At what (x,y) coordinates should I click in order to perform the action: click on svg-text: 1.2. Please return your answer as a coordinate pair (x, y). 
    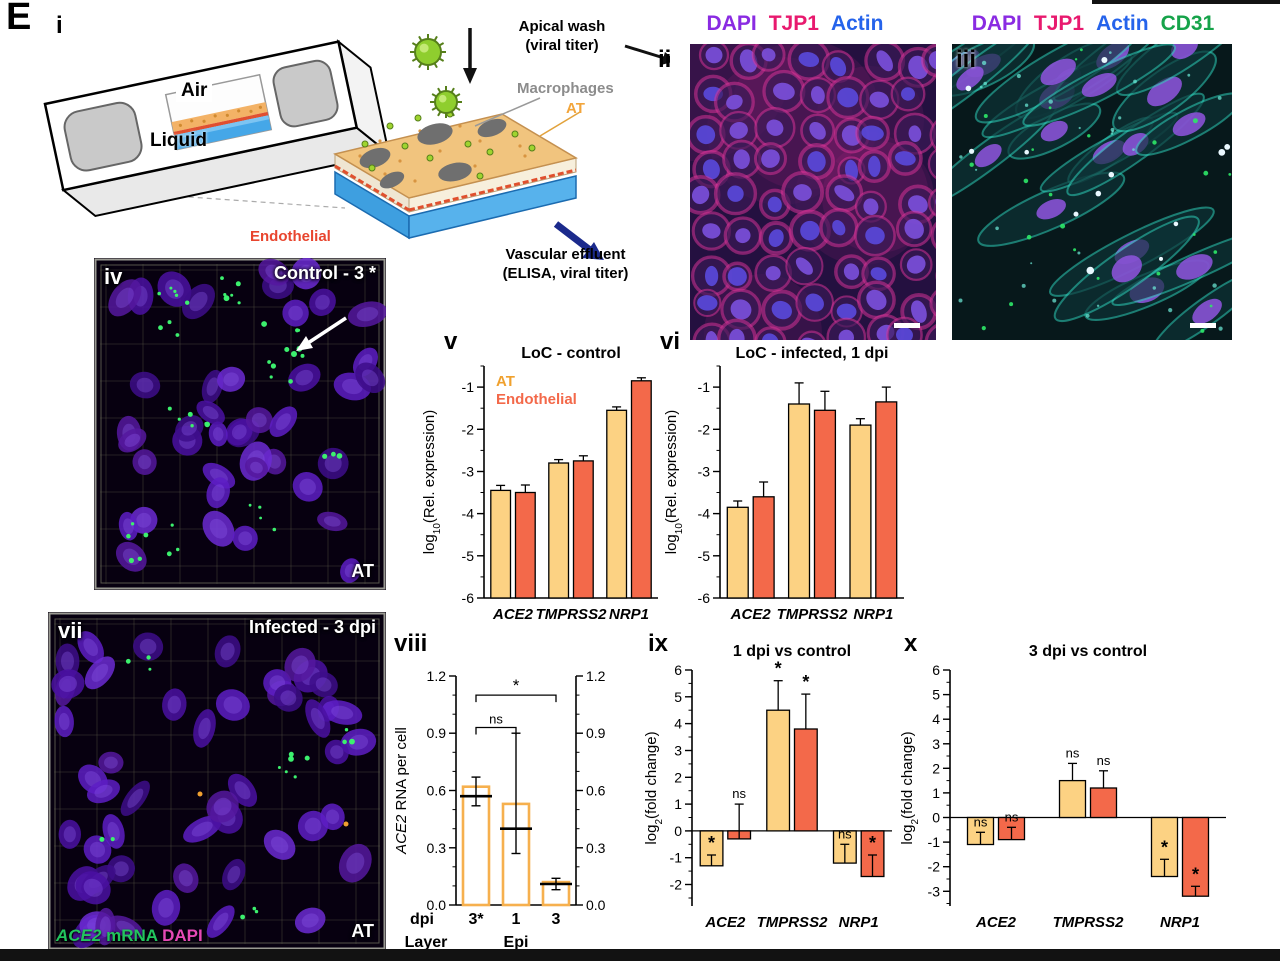
    Looking at the image, I should click on (437, 676).